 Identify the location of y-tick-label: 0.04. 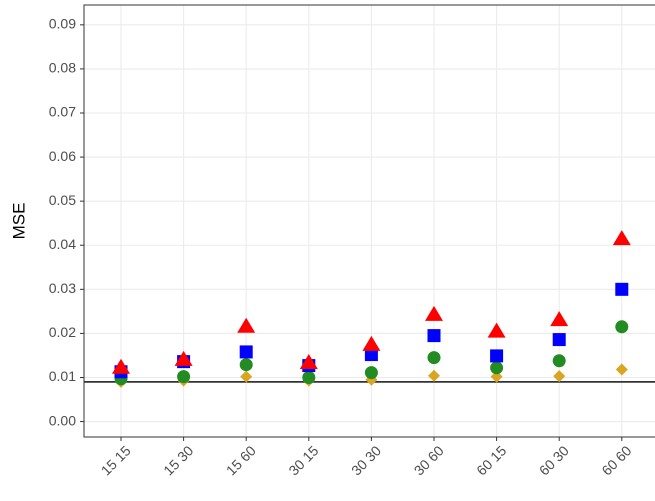
(62, 244).